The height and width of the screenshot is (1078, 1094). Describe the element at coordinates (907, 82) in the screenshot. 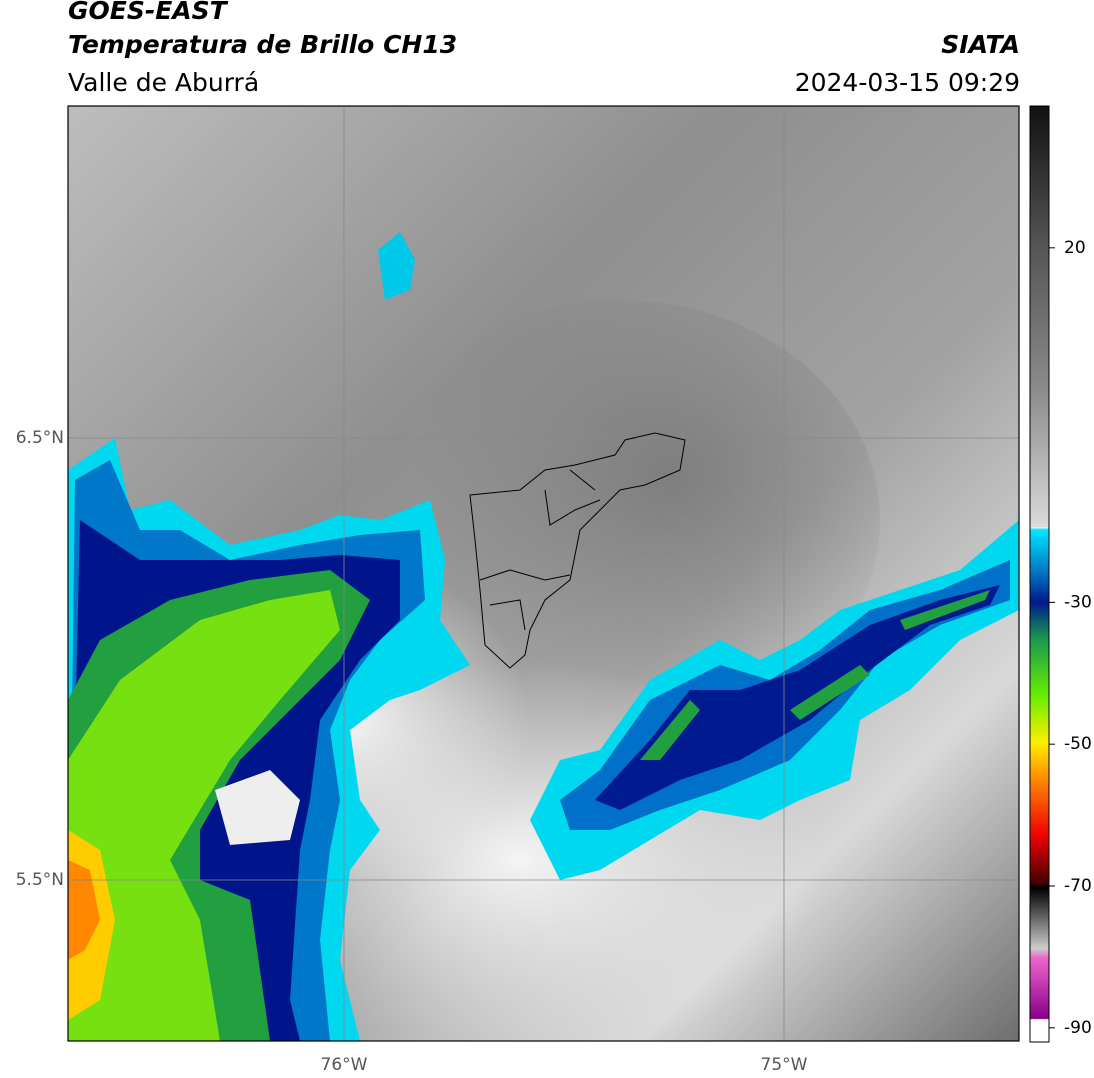

I see `timestamp: 2024-03-15 09:29` at that location.